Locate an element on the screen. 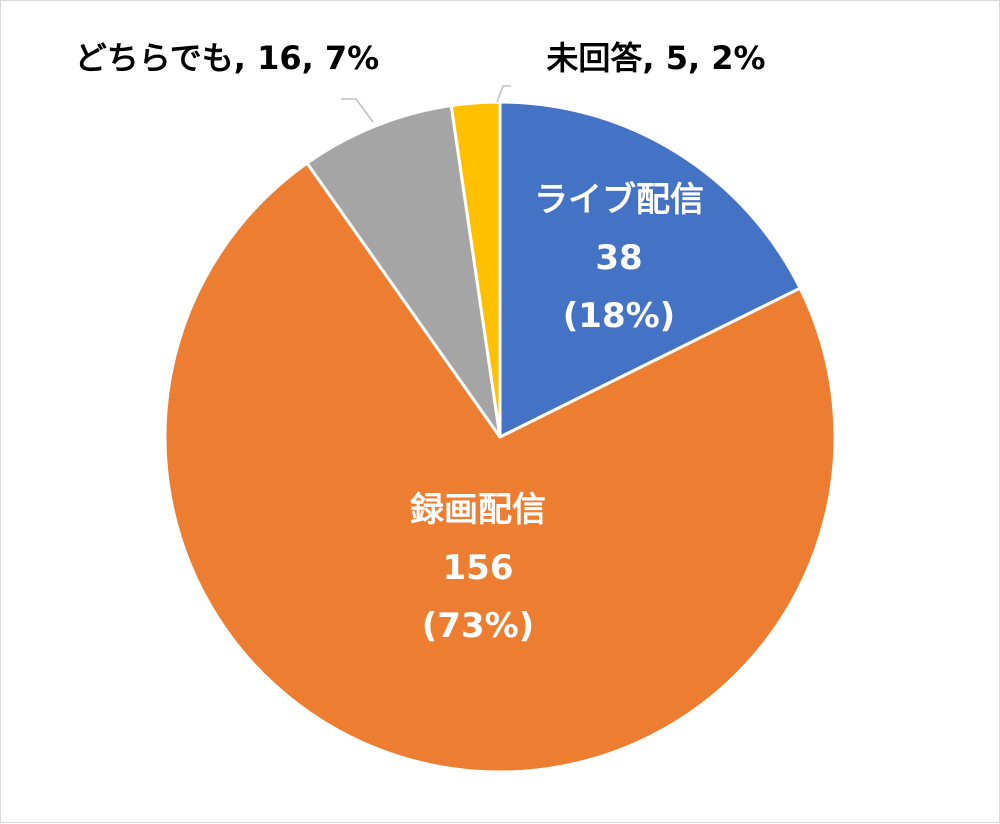  data-label-1-line-2: (73%) is located at coordinates (478, 626).